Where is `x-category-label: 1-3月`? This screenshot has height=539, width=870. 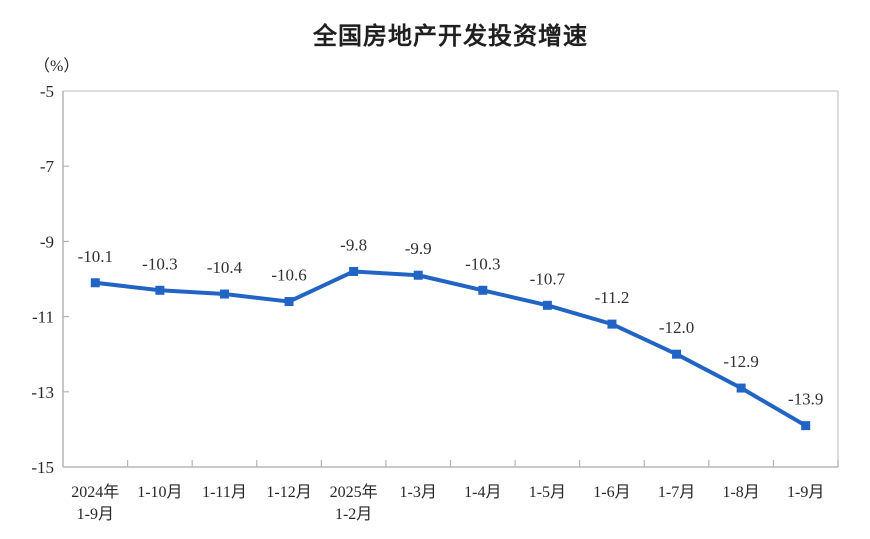 x-category-label: 1-3月 is located at coordinates (418, 492).